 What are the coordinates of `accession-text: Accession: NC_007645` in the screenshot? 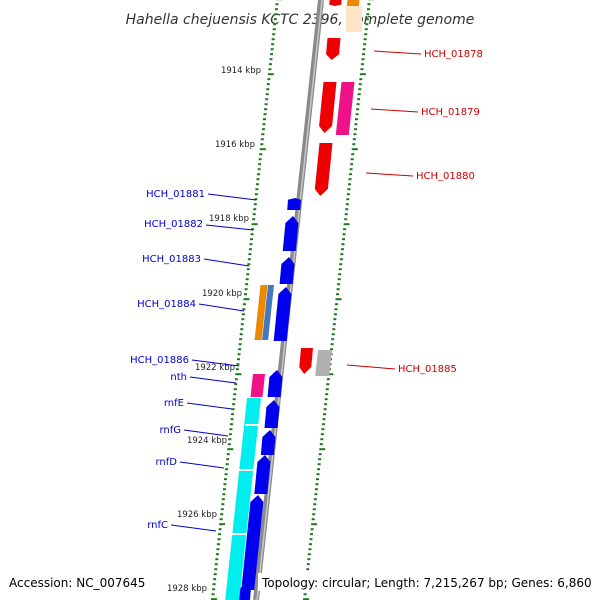 It's located at (77, 583).